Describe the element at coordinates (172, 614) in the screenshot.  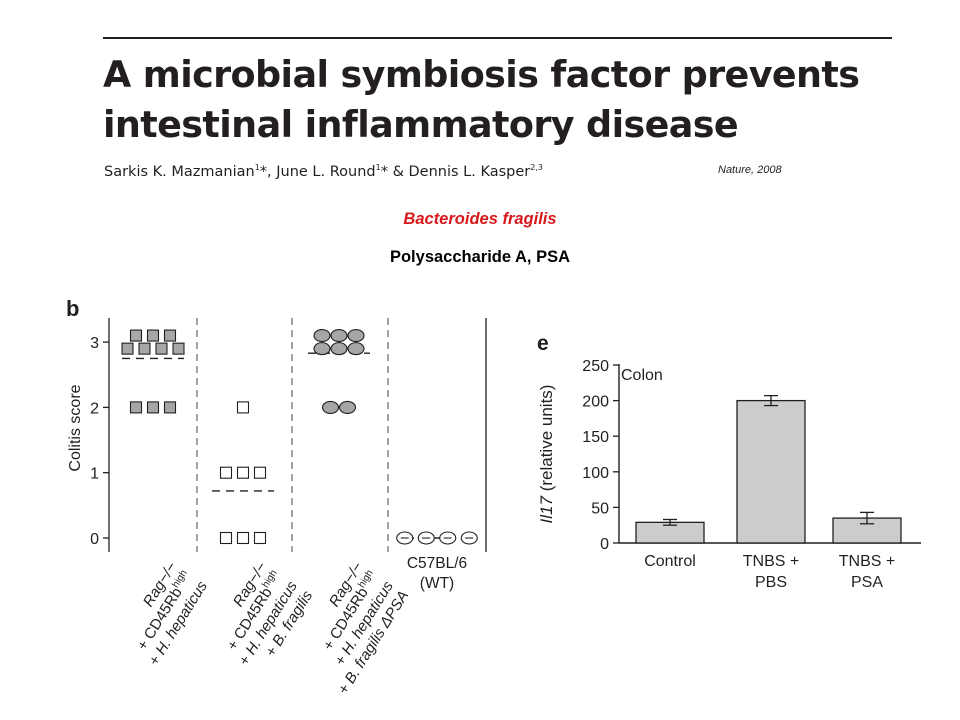
I see `group-label: Rag−/−+ CD45Rbhigh+ H. hepaticus` at that location.